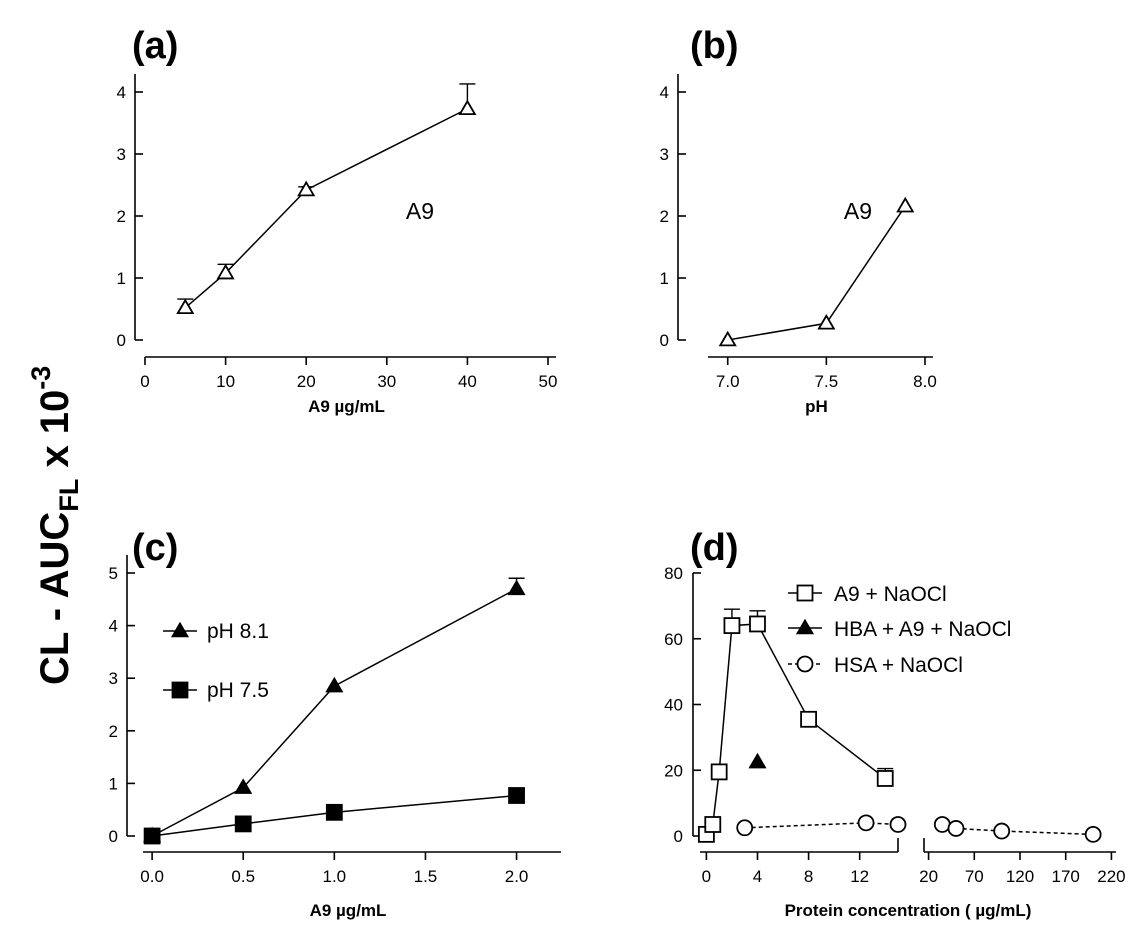  Describe the element at coordinates (113, 836) in the screenshot. I see `panel-c-y-tick-label: 0` at that location.